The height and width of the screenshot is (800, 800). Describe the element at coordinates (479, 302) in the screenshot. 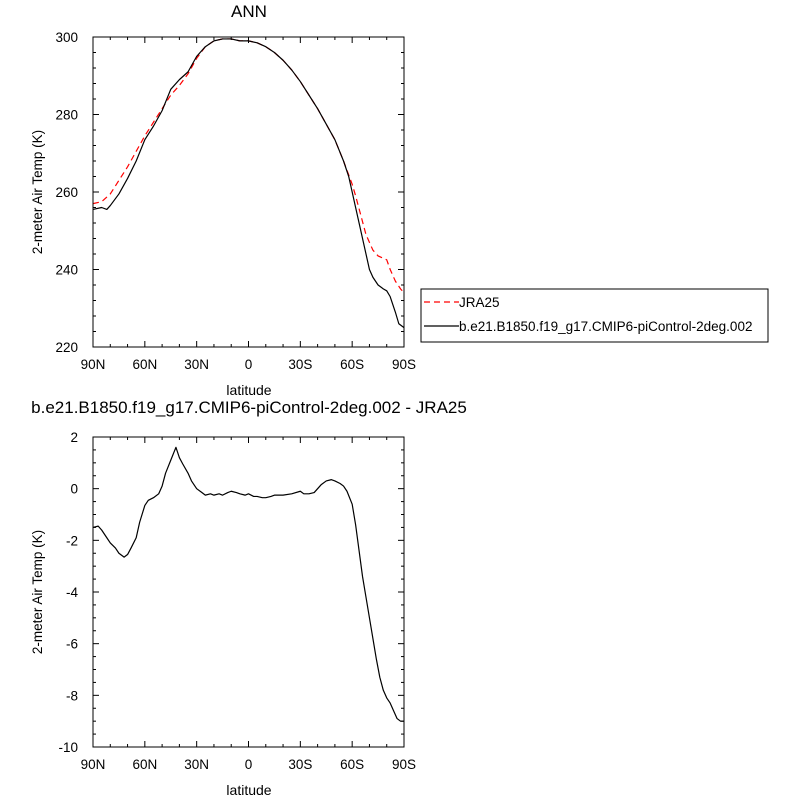

I see `legend-label-jra25: JRA25` at that location.